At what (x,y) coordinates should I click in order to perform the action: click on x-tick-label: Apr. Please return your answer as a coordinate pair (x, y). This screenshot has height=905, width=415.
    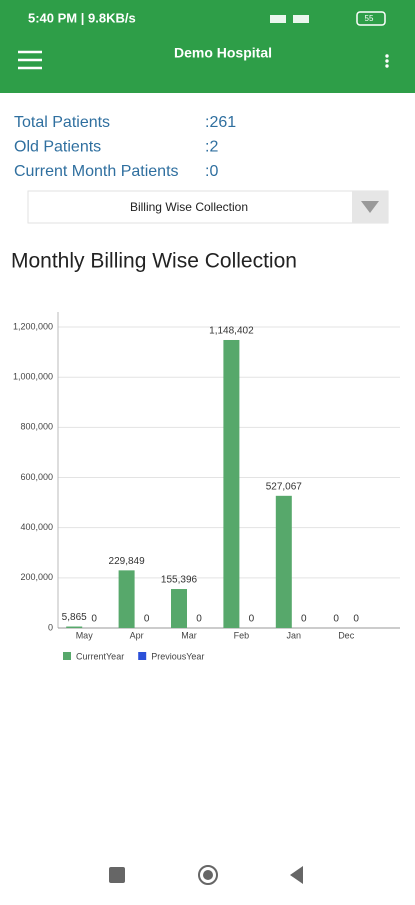
    Looking at the image, I should click on (137, 635).